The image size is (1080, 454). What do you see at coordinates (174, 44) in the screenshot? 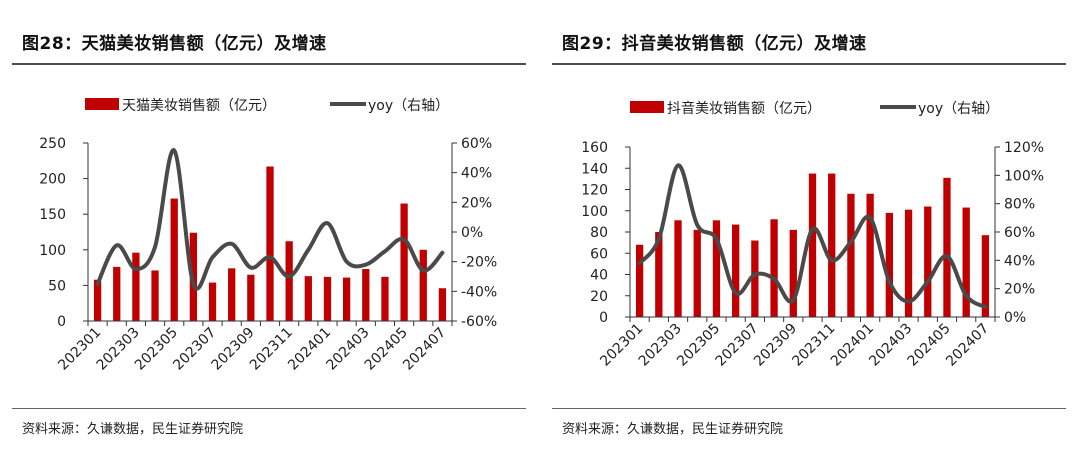
I see `figure-title: 图28：天猫美妆销售额（亿元）及增速` at bounding box center [174, 44].